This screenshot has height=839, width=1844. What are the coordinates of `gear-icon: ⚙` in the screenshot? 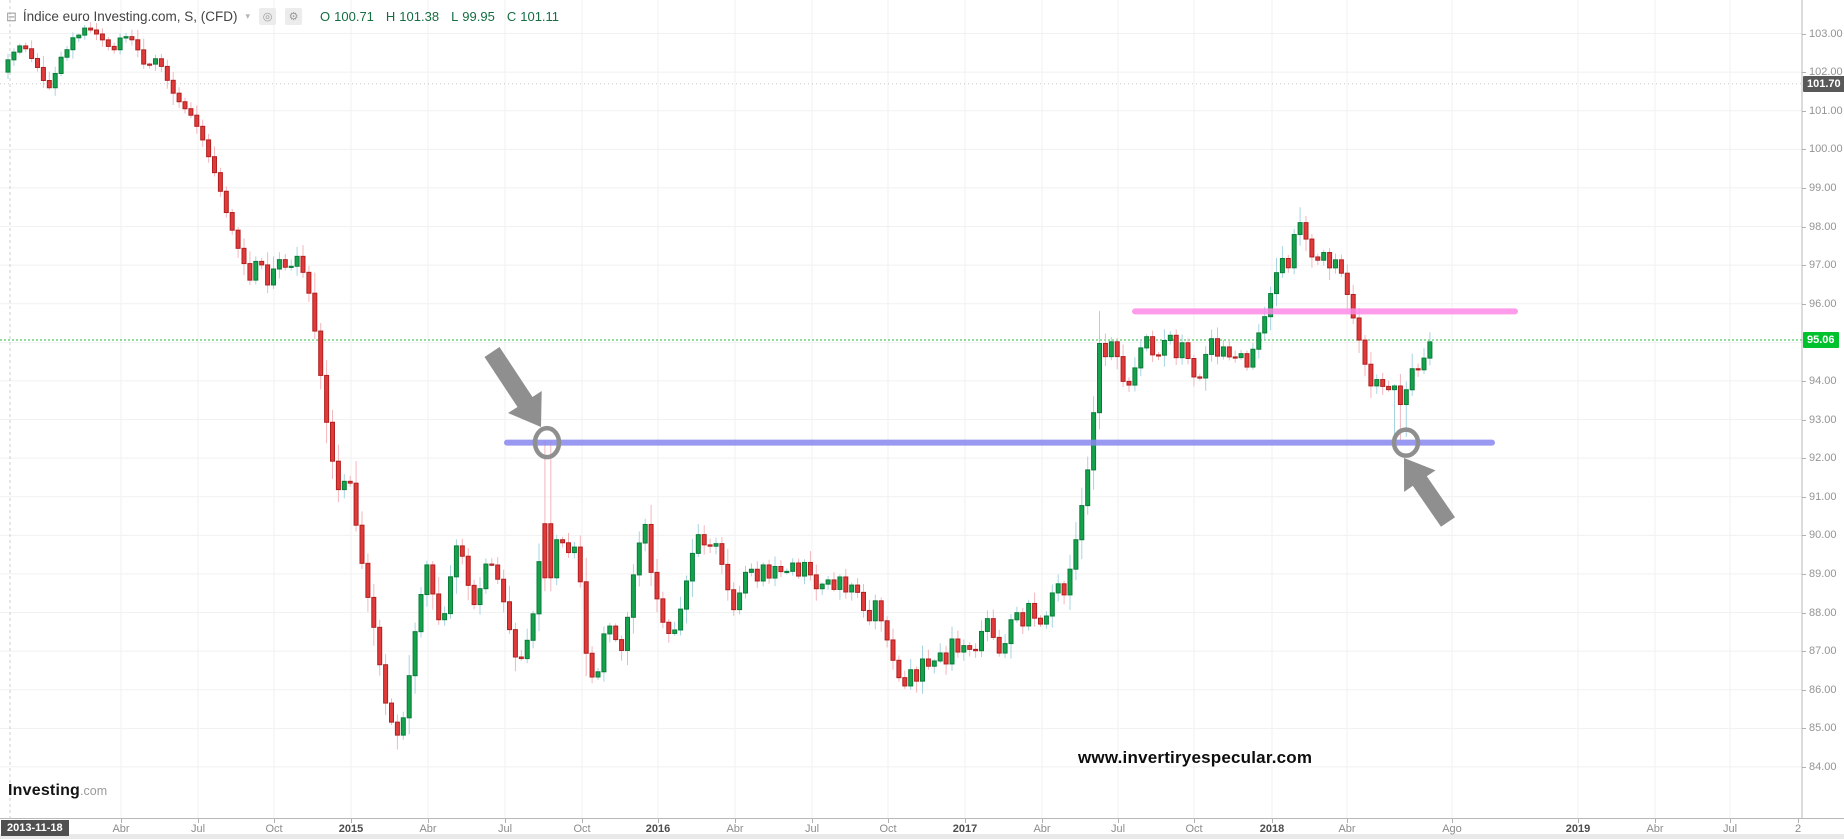 It's located at (294, 16).